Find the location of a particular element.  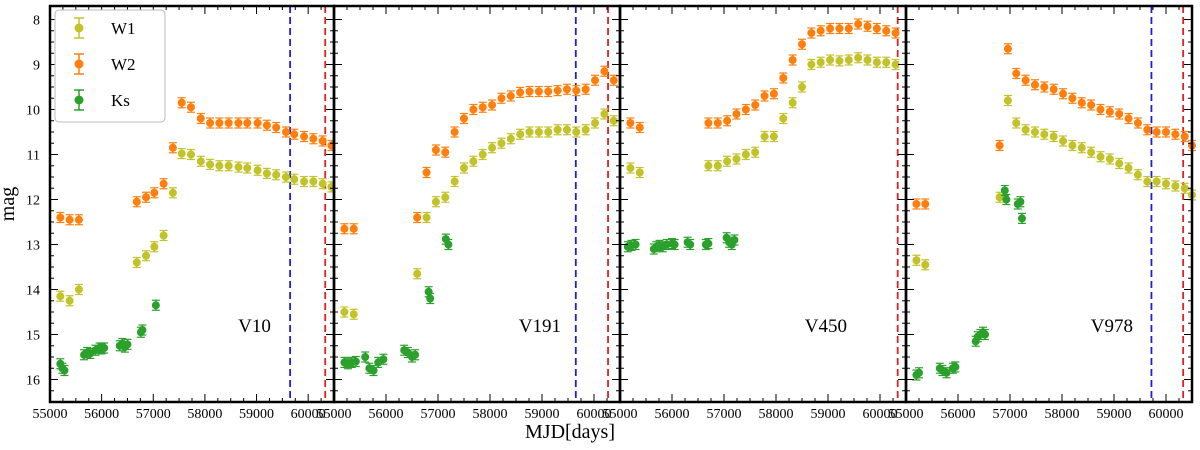

legend-label-w1: W1 is located at coordinates (123, 28).